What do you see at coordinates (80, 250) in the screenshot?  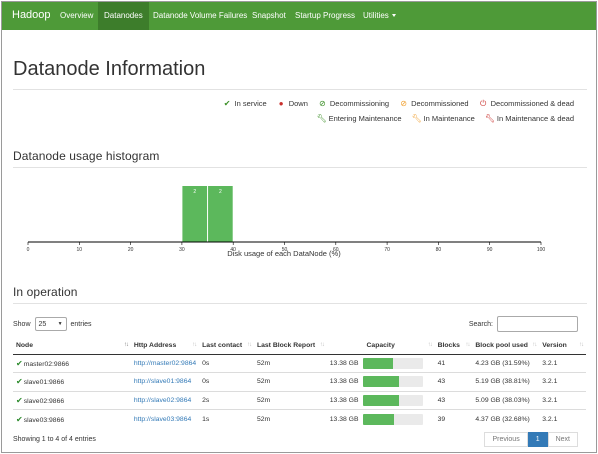 I see `x-tick-label: 10` at bounding box center [80, 250].